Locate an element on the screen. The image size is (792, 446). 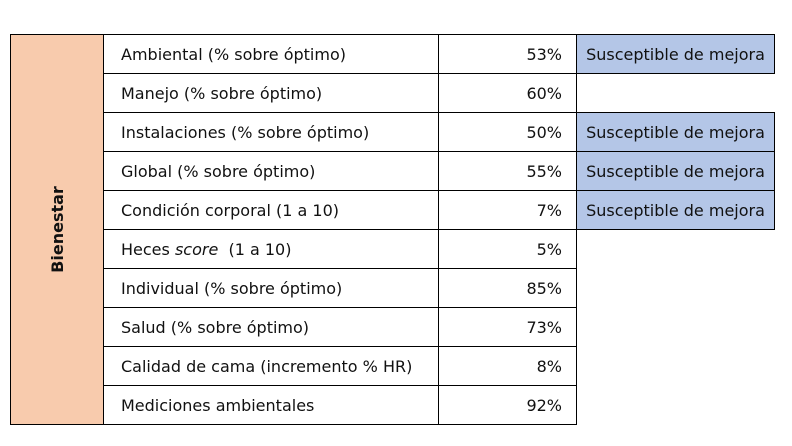
table-row: Salud (% sobre óptimo) 73% is located at coordinates (393, 327).